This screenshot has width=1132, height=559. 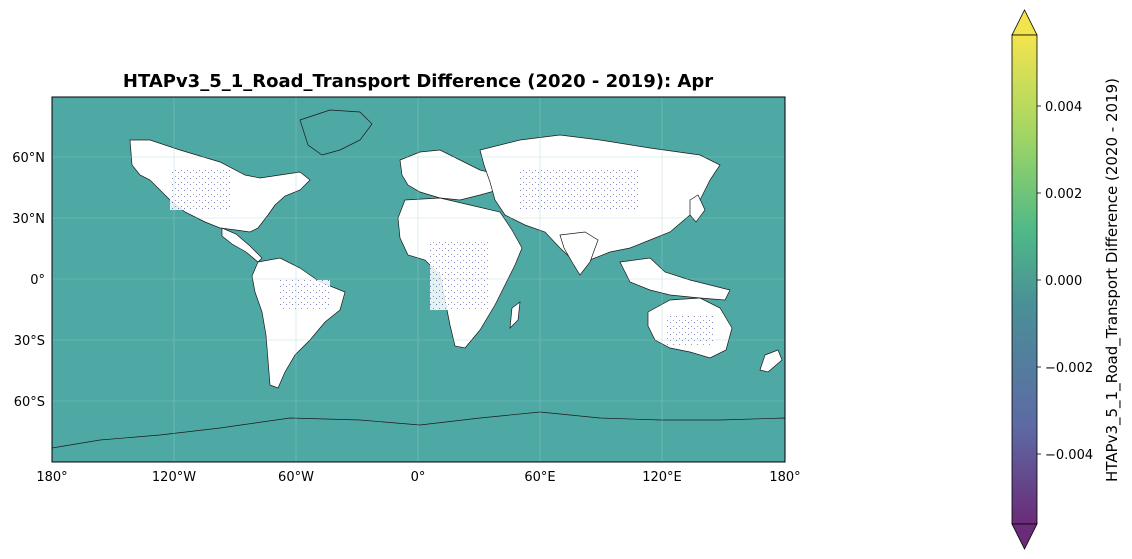 I want to click on x-tick-label: 0°, so click(x=418, y=477).